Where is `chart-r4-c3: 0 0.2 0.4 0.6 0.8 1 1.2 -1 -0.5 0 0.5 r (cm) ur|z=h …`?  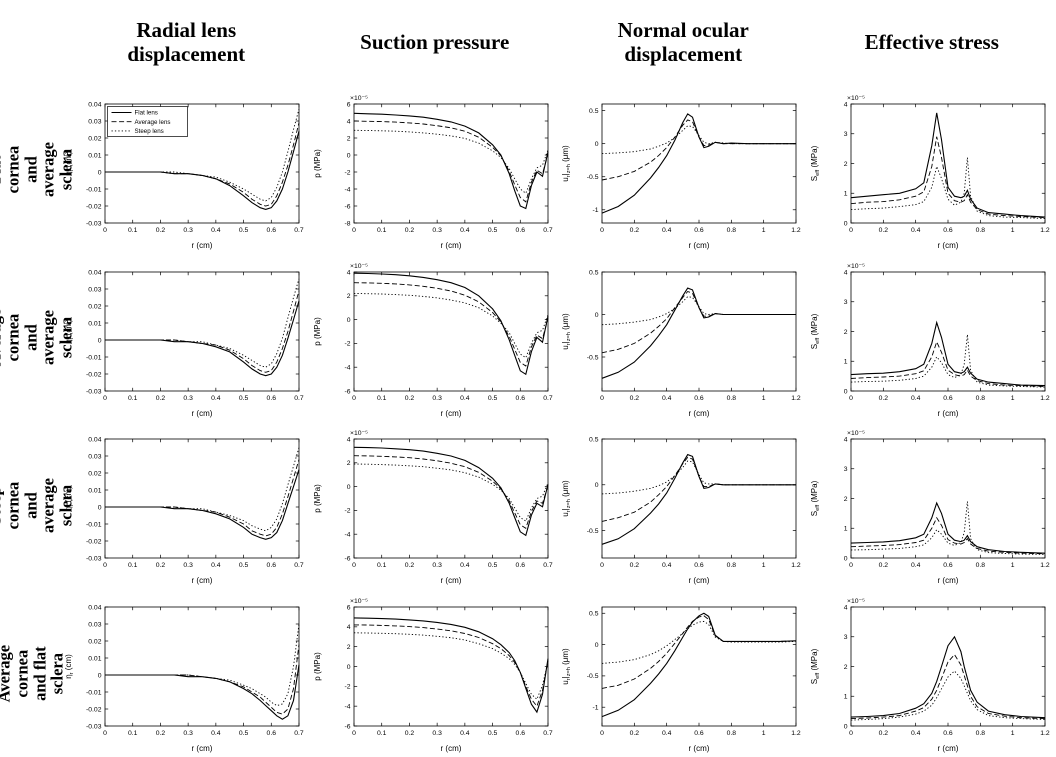 chart-r4-c3: 0 0.2 0.4 0.6 0.8 1 1.2 -1 -0.5 0 0.5 r (cm) ur|z=h … is located at coordinates (683, 673).